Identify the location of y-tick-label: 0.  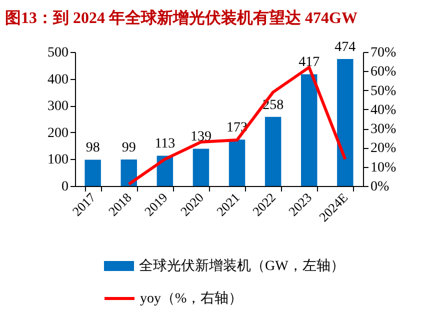
(65, 187).